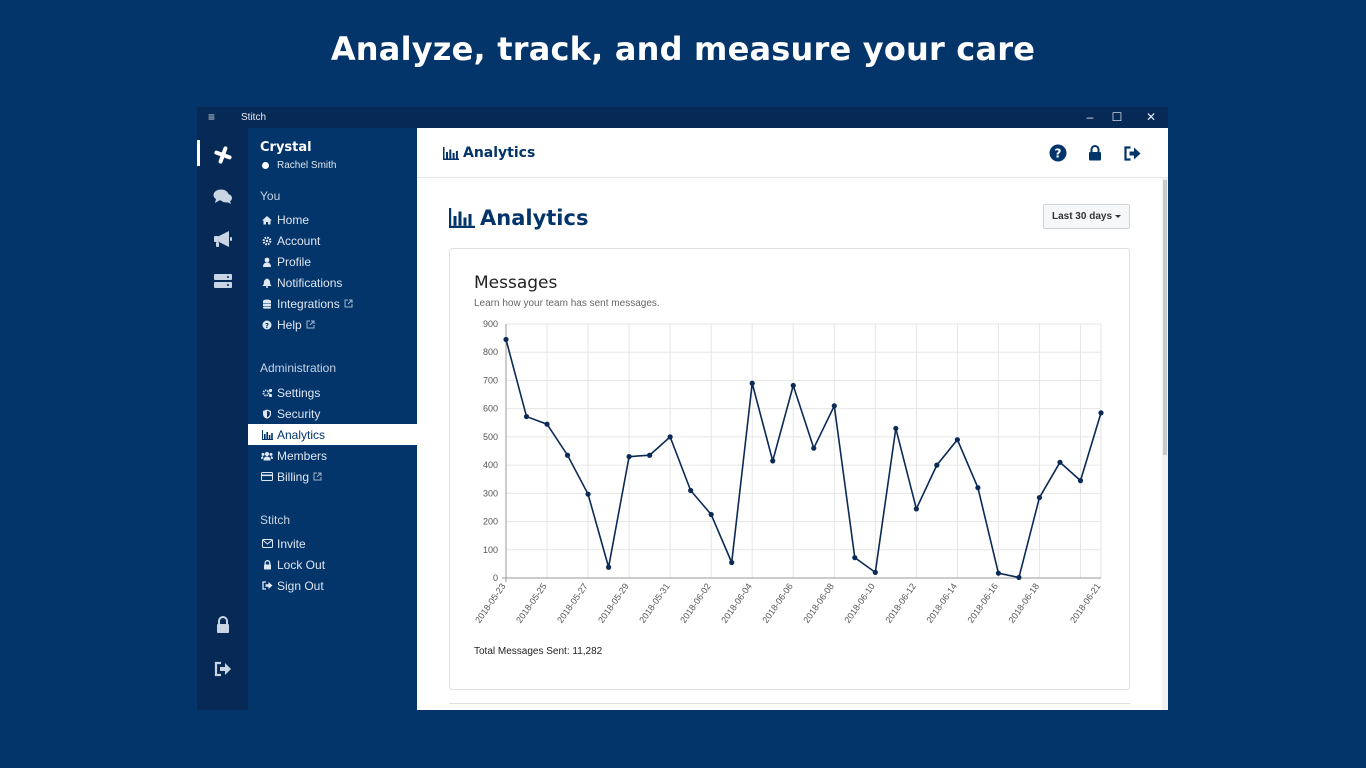 The image size is (1366, 768). What do you see at coordinates (538, 651) in the screenshot?
I see `total-messages: Total Messages Sent: 11,282` at bounding box center [538, 651].